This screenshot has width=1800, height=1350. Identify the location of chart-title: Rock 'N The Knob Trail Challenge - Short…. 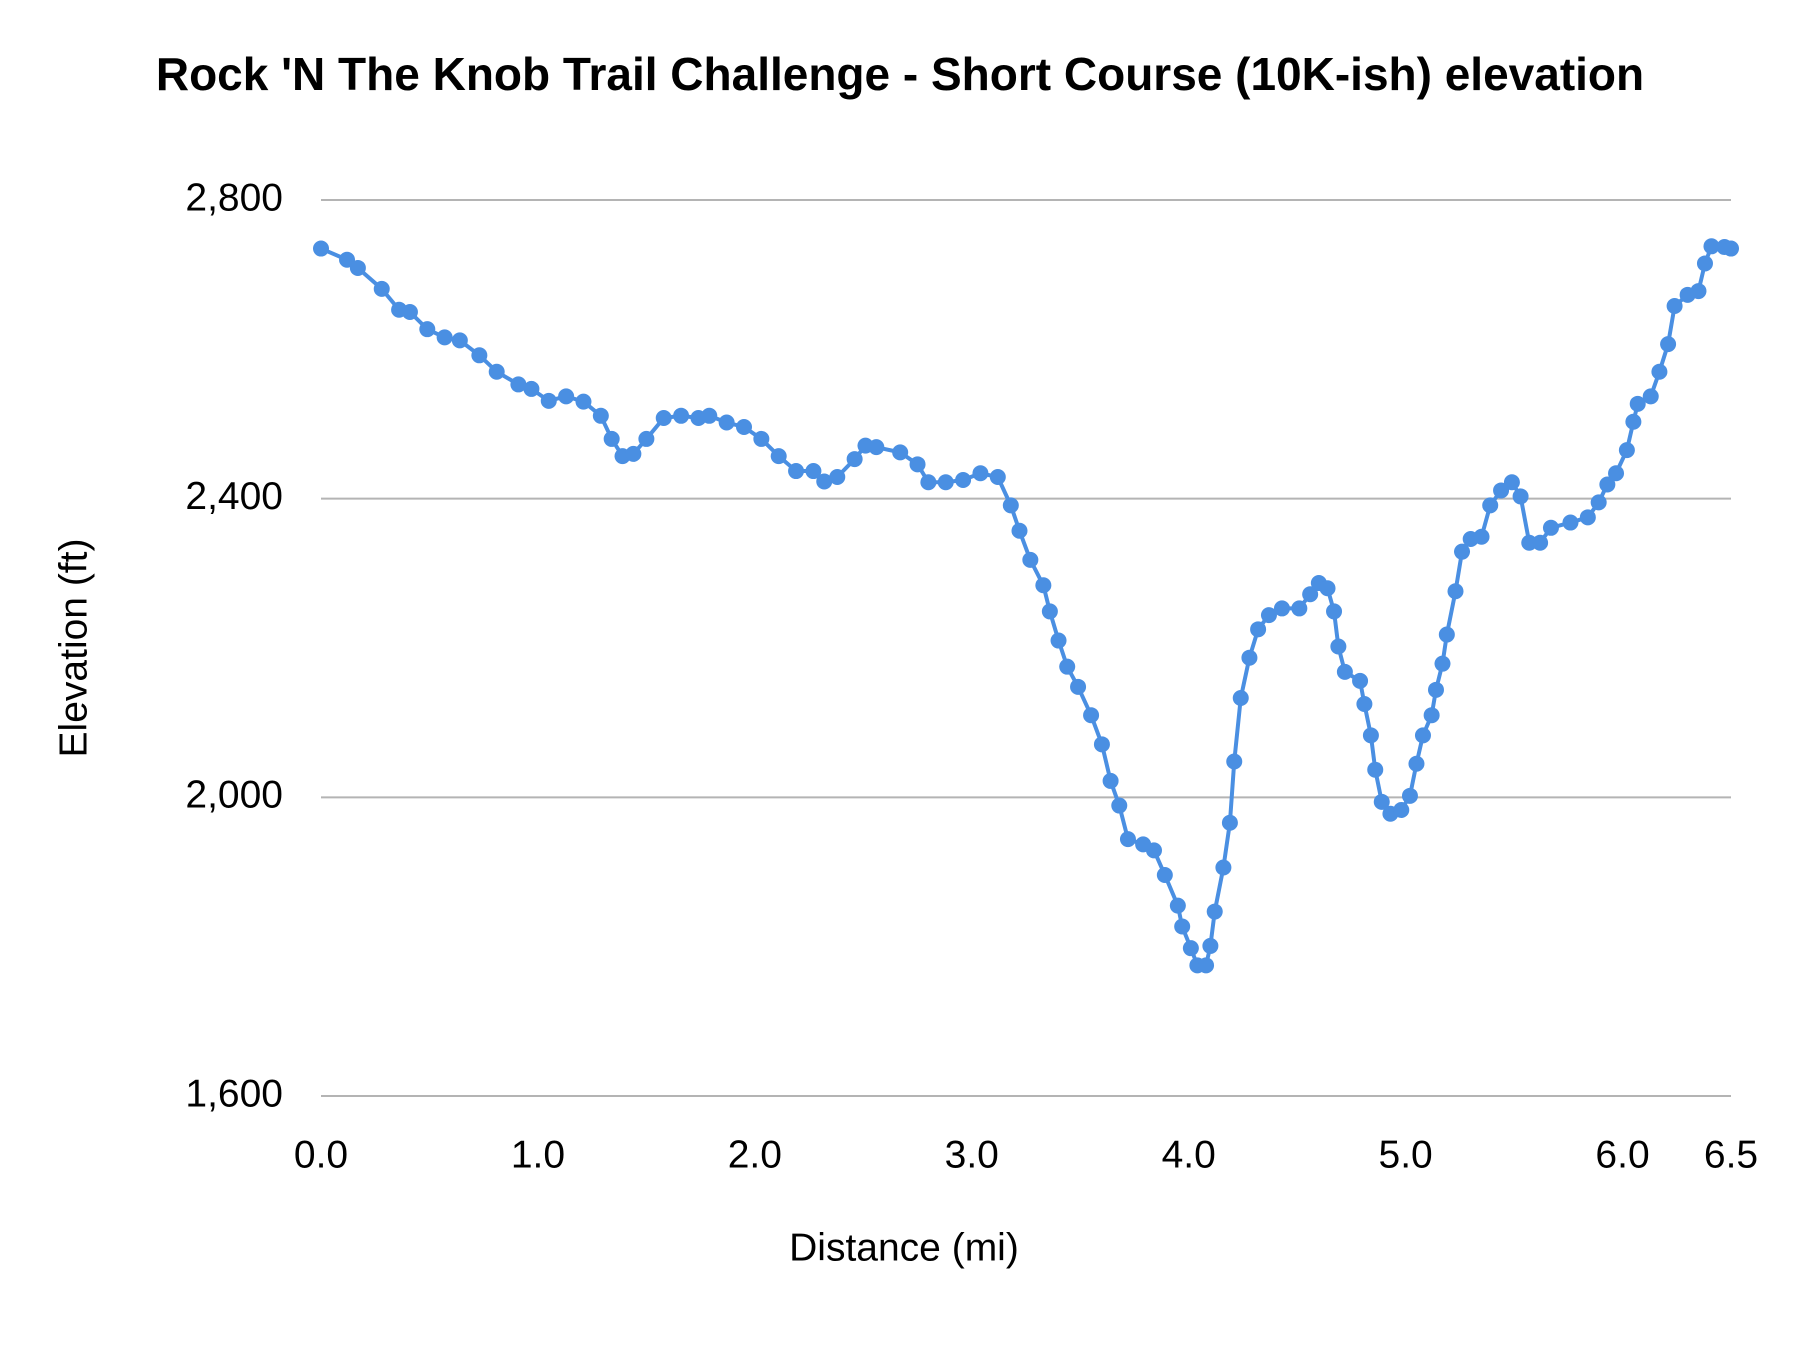
(900, 74).